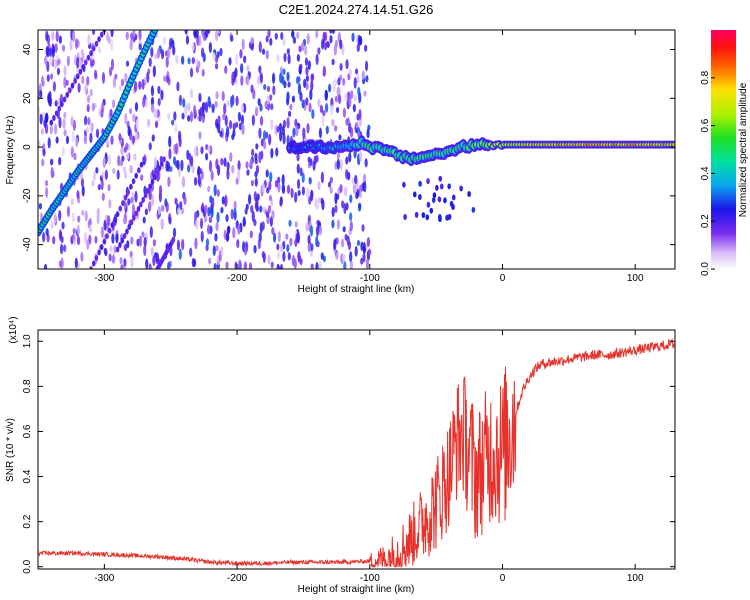  What do you see at coordinates (503, 278) in the screenshot?
I see `x-tick-label: 0` at bounding box center [503, 278].